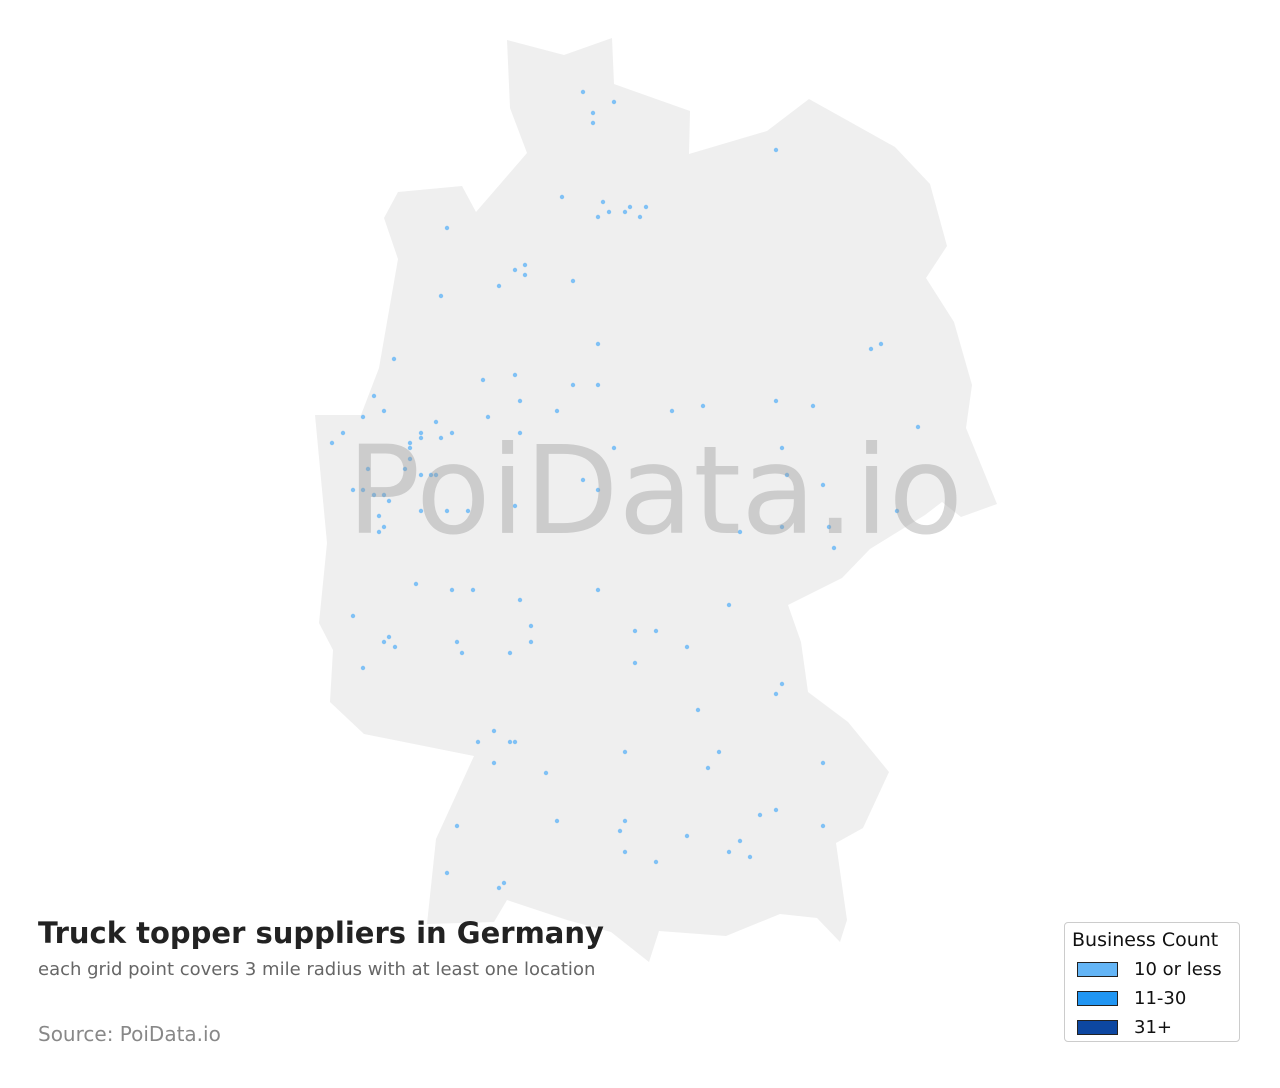  I want to click on source-note: Source: PoiData.io, so click(129, 1034).